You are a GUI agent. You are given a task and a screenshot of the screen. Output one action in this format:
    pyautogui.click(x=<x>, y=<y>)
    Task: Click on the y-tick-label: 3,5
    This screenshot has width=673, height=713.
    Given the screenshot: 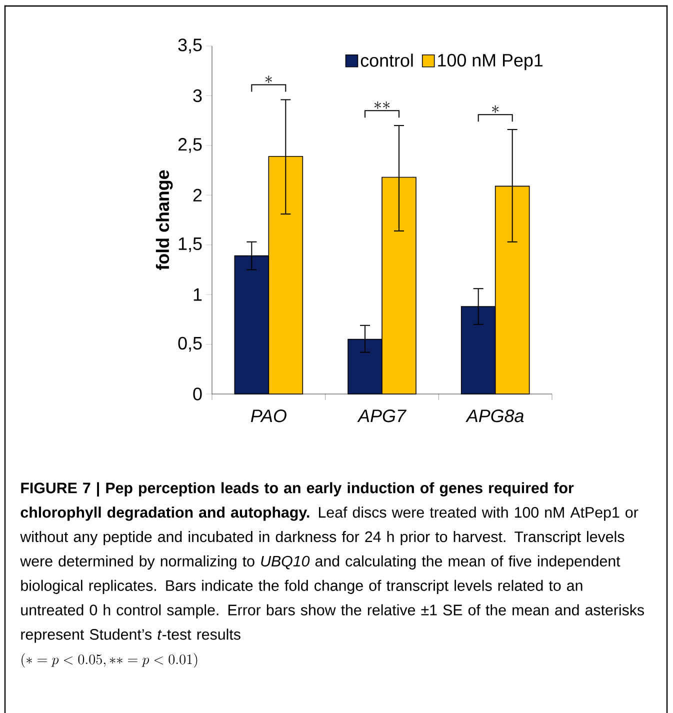 What is the action you would take?
    pyautogui.click(x=190, y=46)
    